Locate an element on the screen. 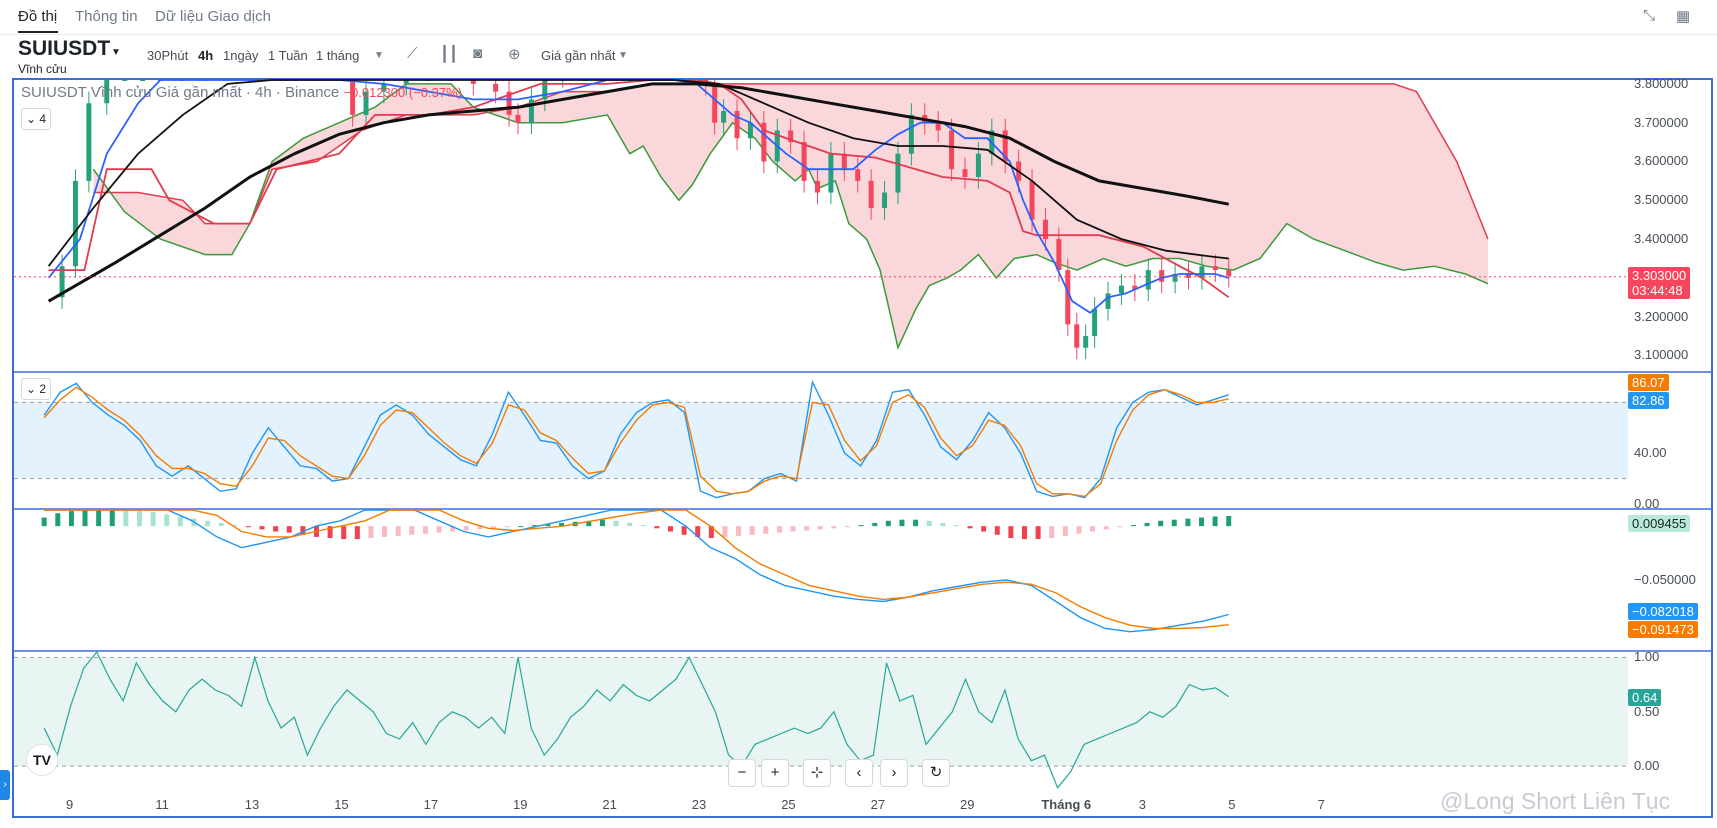 This screenshot has height=828, width=1717. contract-type-label: Vĩnh cửu is located at coordinates (42, 69).